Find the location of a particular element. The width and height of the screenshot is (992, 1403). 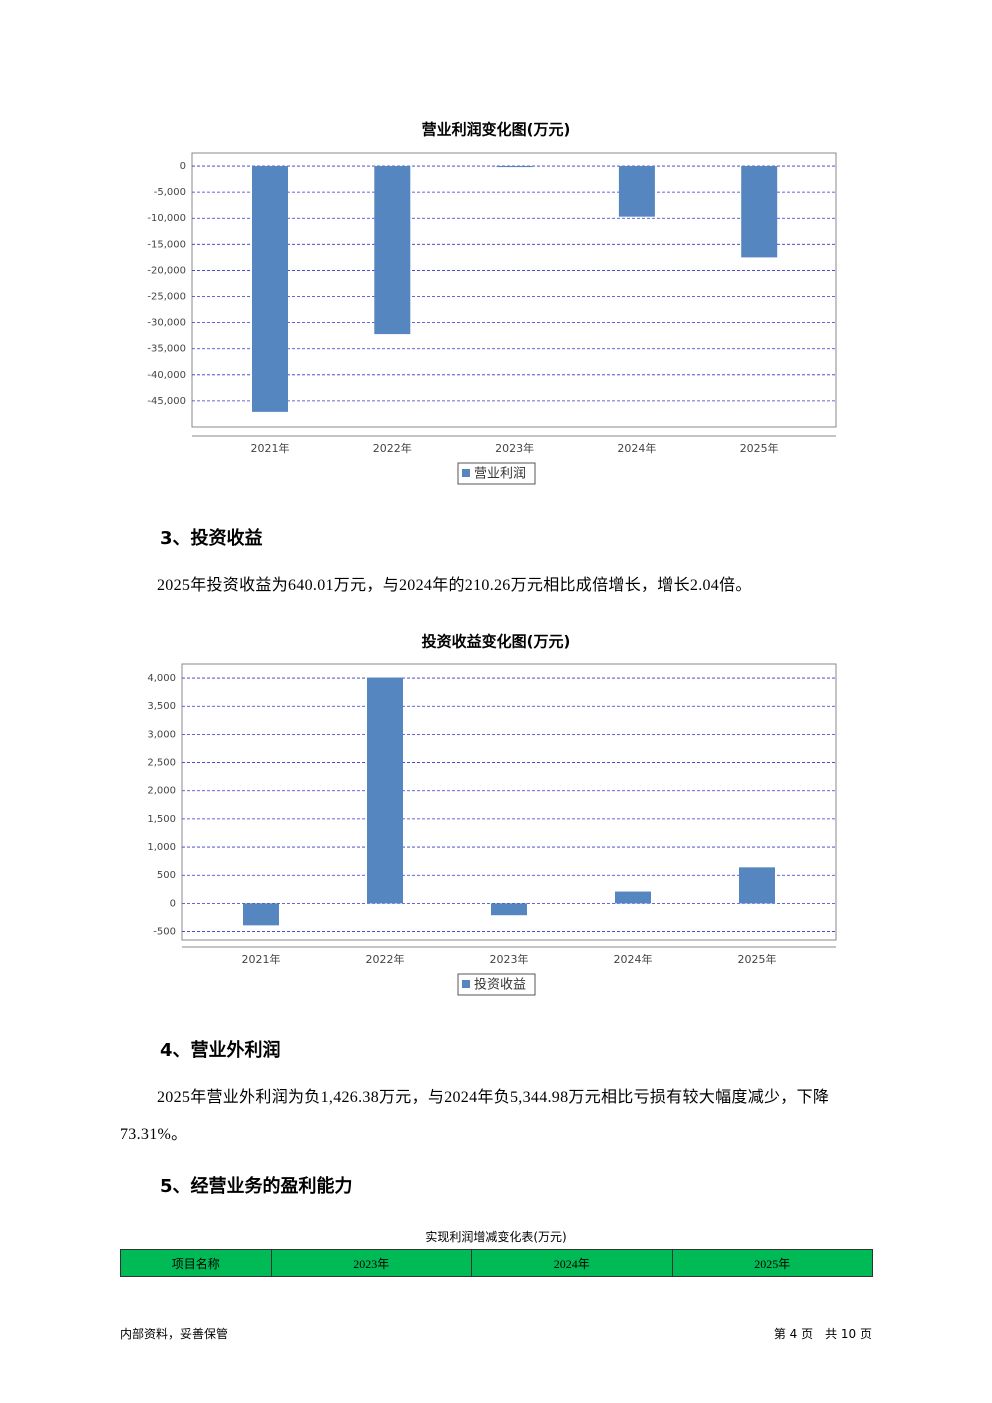

y-tick-label: -30,000 is located at coordinates (166, 323).